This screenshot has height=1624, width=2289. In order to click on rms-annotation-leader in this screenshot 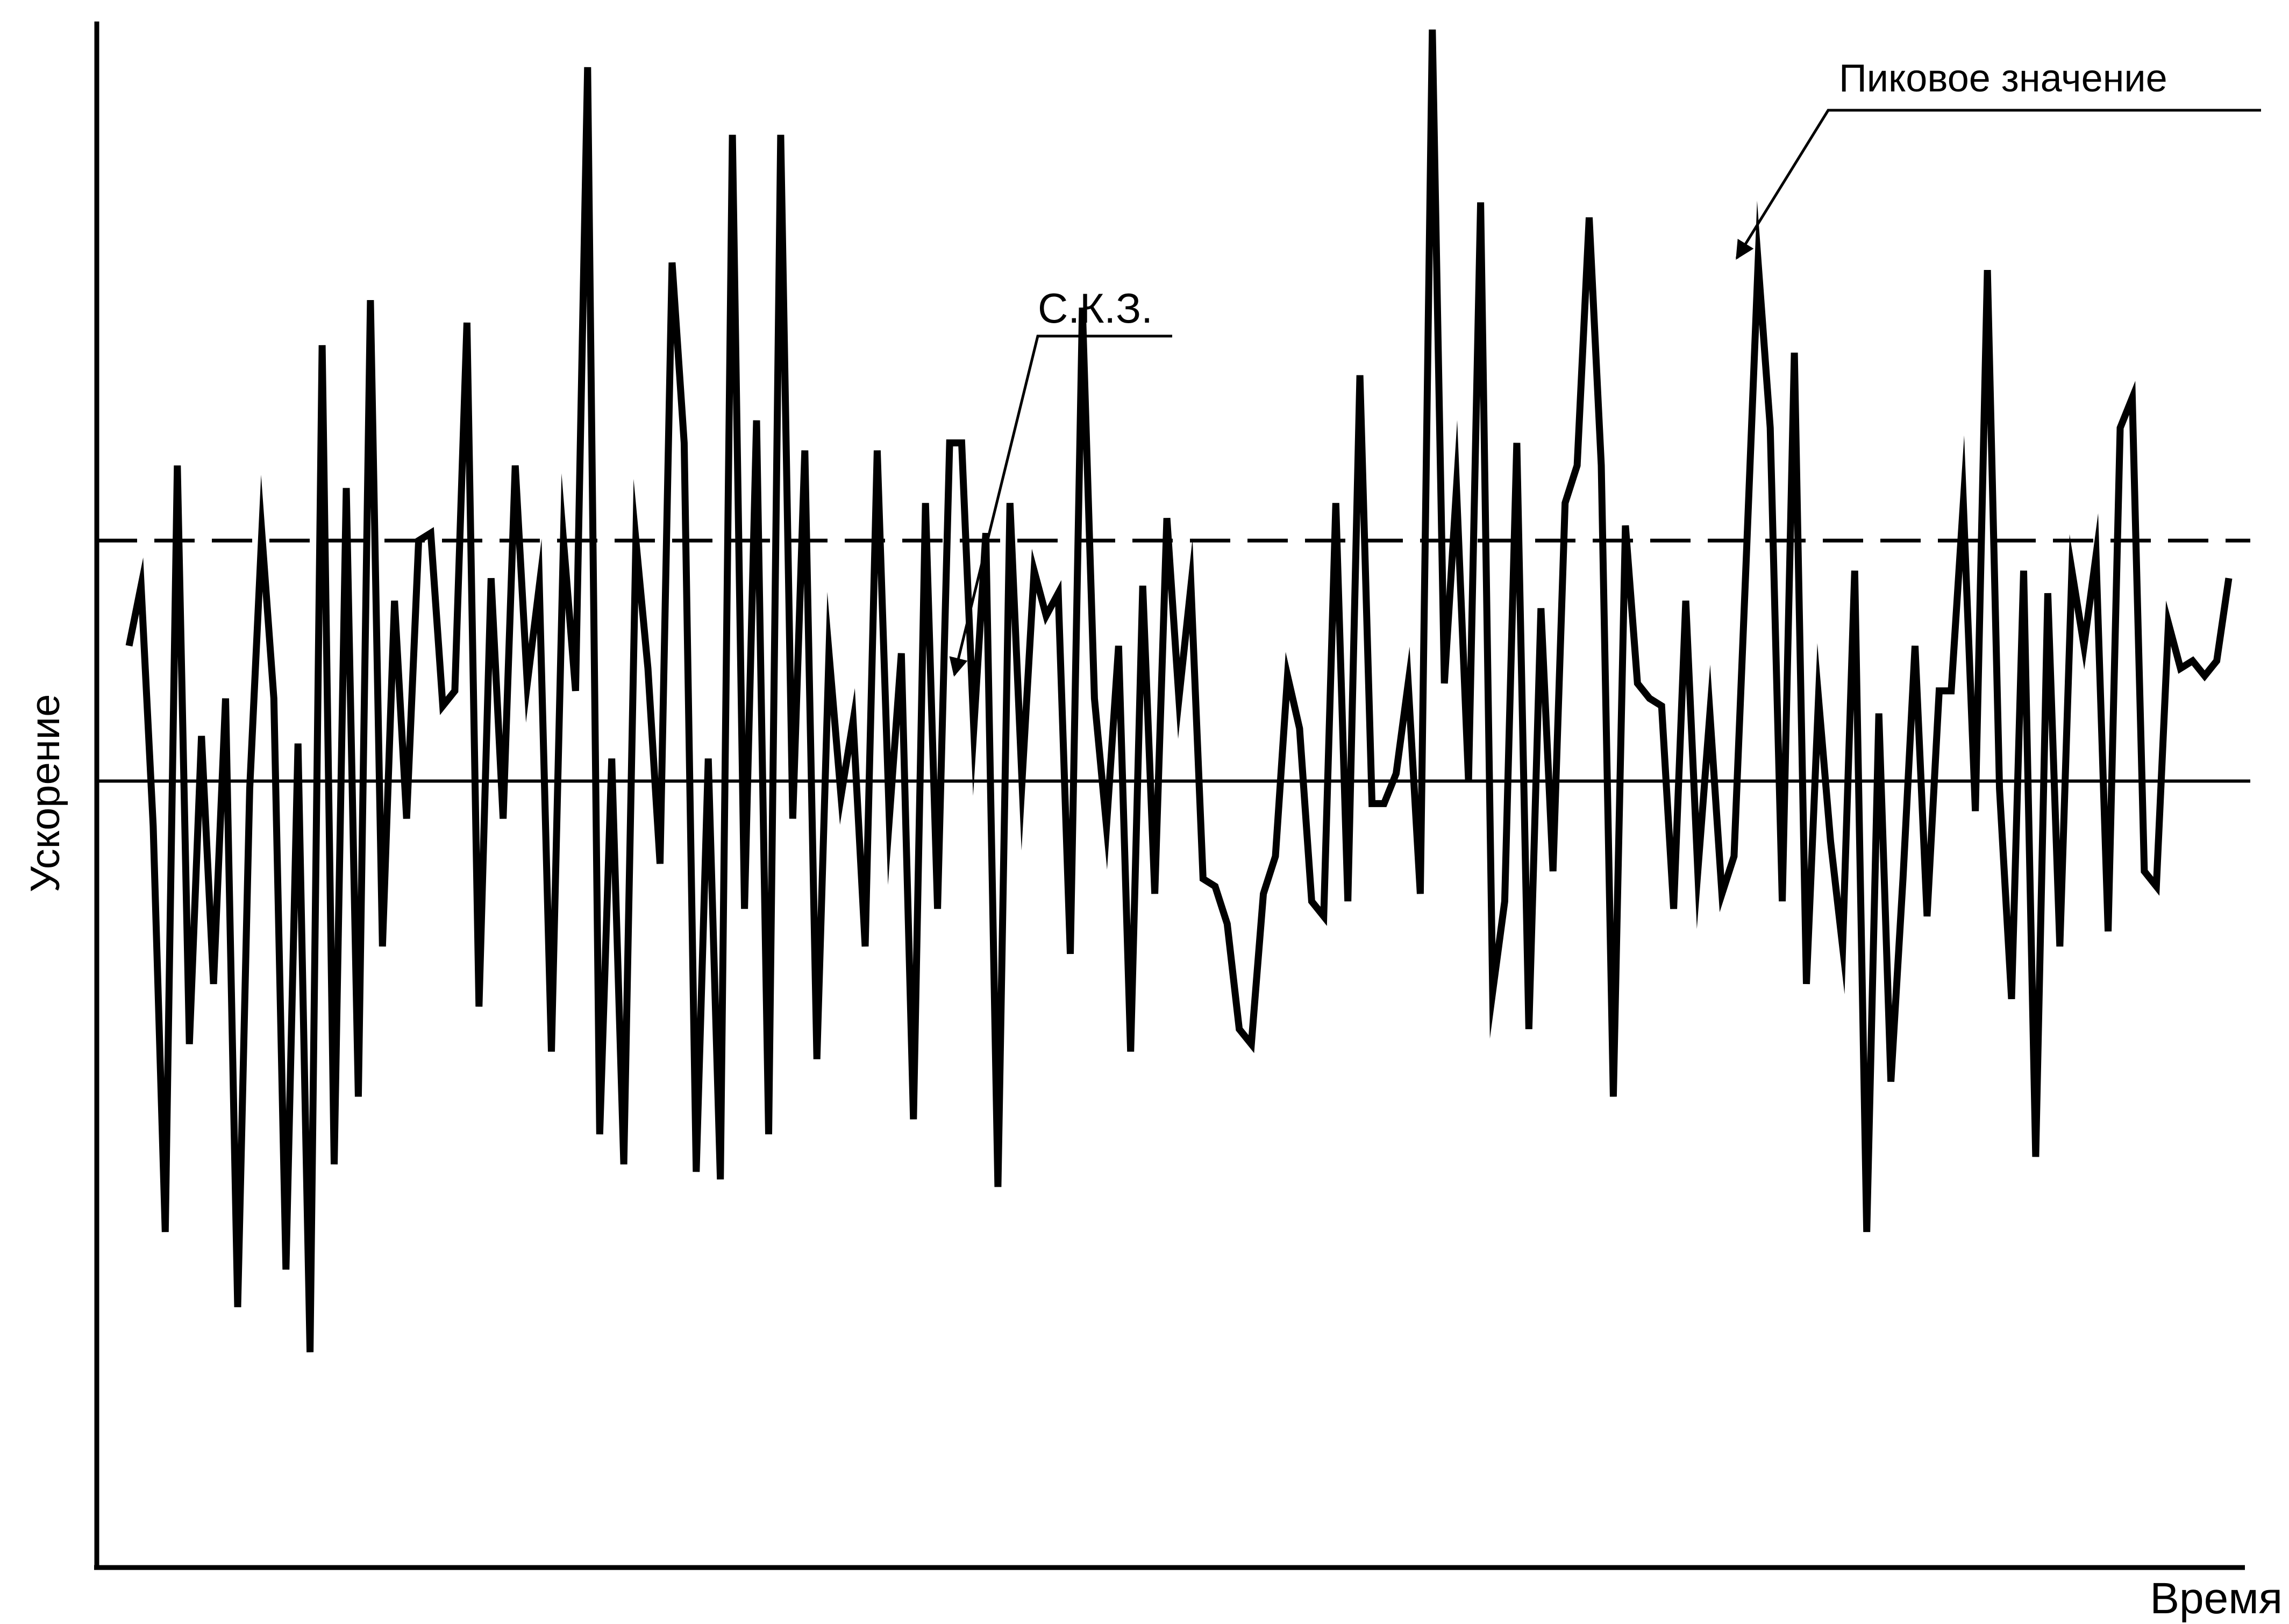, I will do `click(1060, 505)`.